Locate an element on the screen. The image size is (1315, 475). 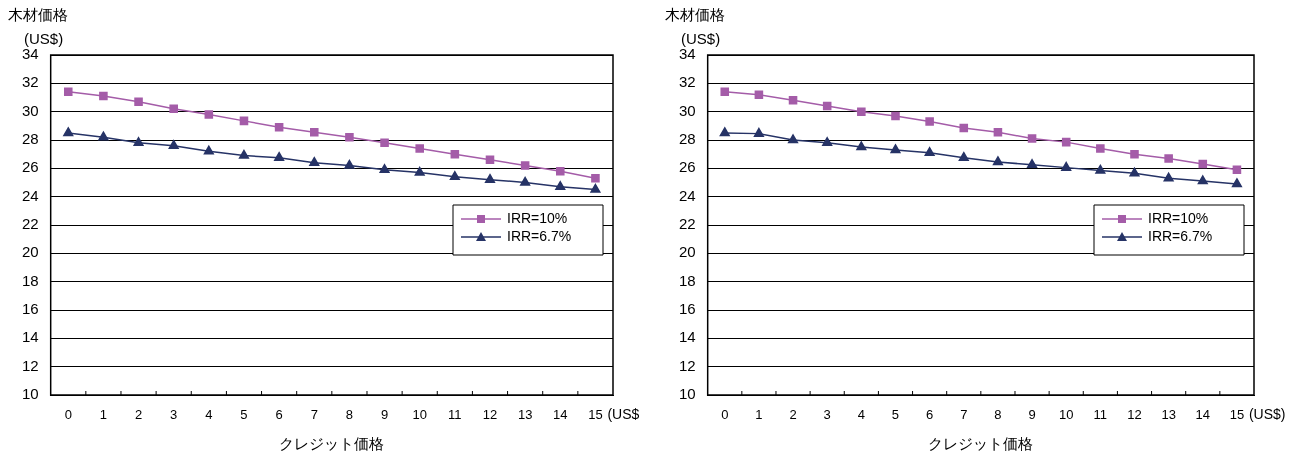
y-tick-label: 14 is located at coordinates (30, 337).